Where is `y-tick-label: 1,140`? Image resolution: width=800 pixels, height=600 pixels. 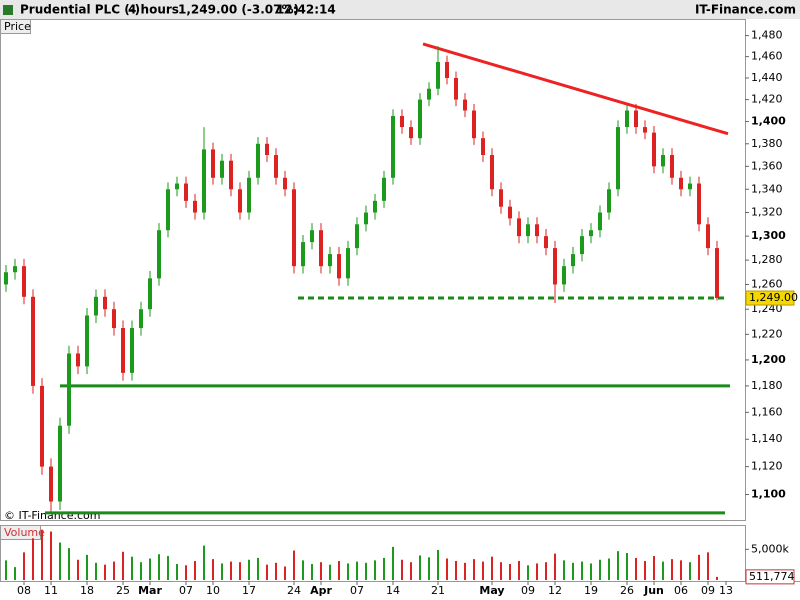
y-tick-label: 1,140 is located at coordinates (767, 438).